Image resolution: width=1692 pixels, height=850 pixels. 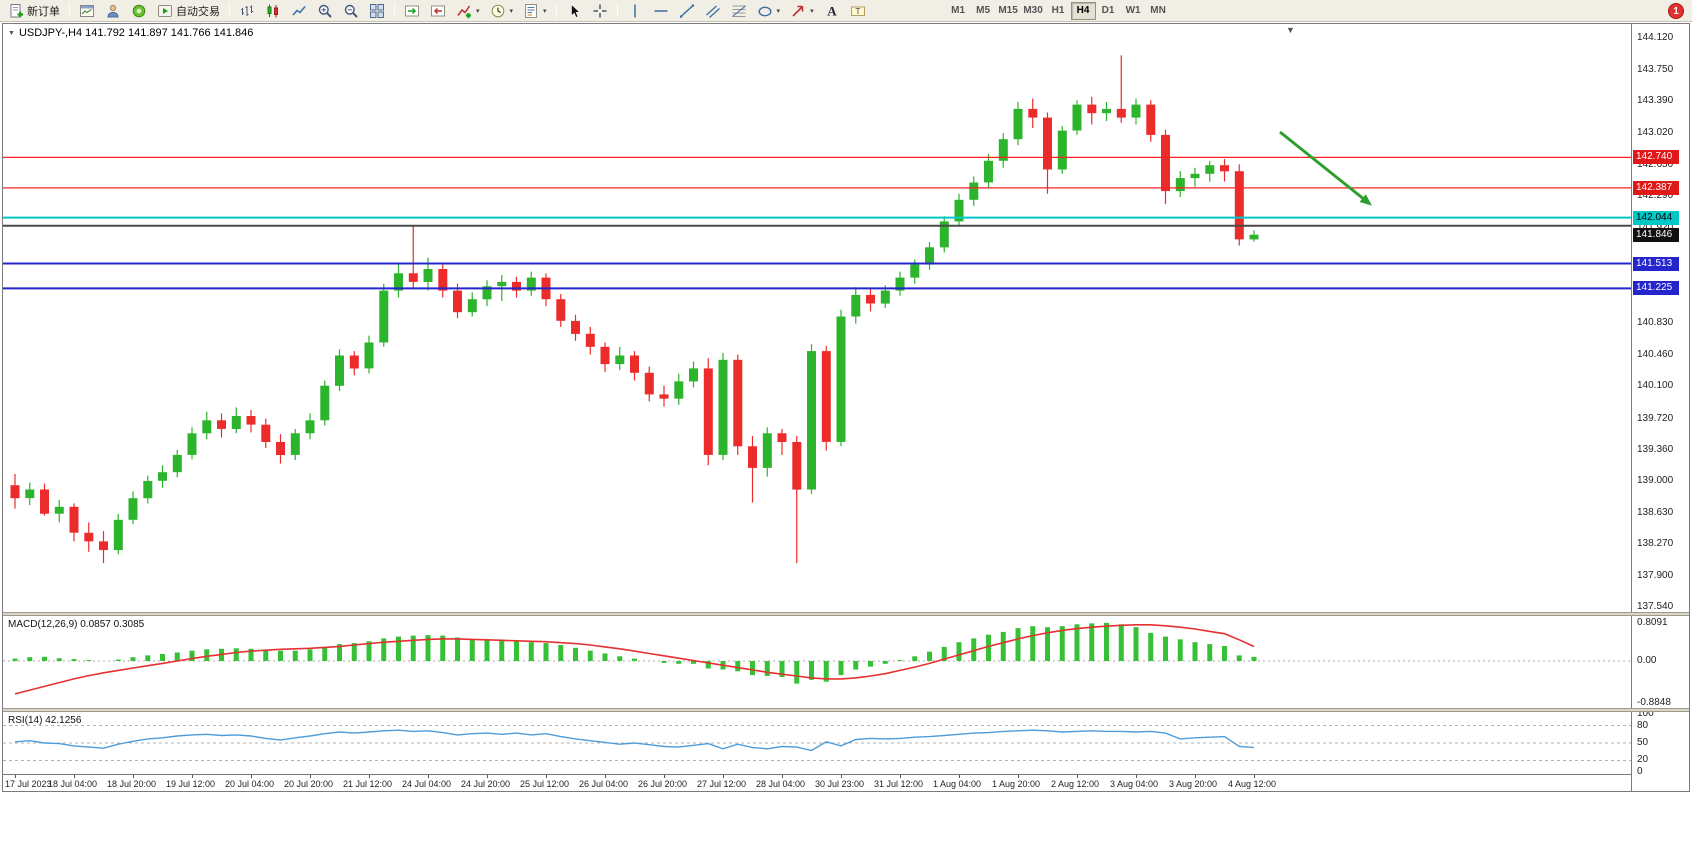 I want to click on price-tag-142.740: 142.740, so click(x=1656, y=157).